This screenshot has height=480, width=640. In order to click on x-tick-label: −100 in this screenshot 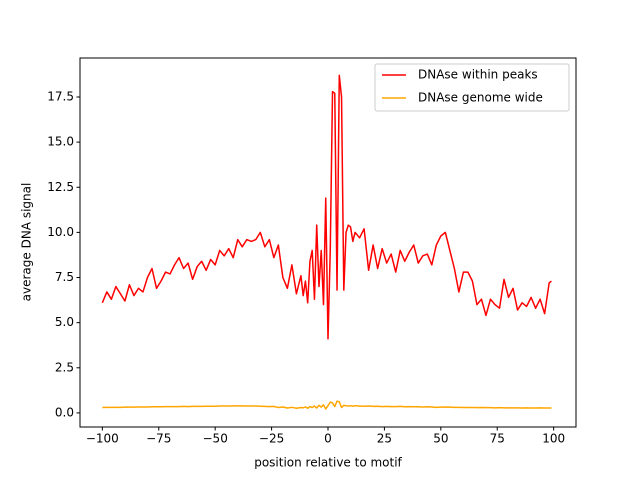, I will do `click(102, 439)`.